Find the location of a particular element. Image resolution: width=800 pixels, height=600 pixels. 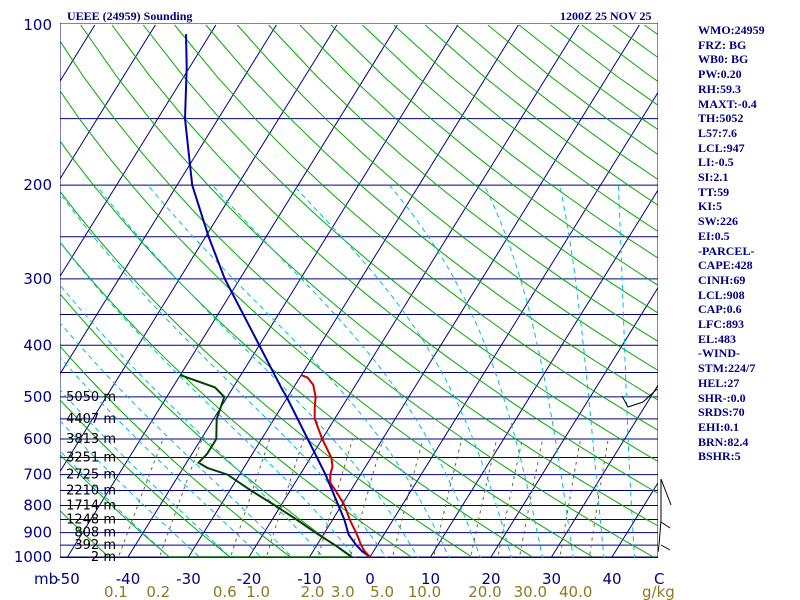

temperature-label-0: -50 is located at coordinates (67, 579).